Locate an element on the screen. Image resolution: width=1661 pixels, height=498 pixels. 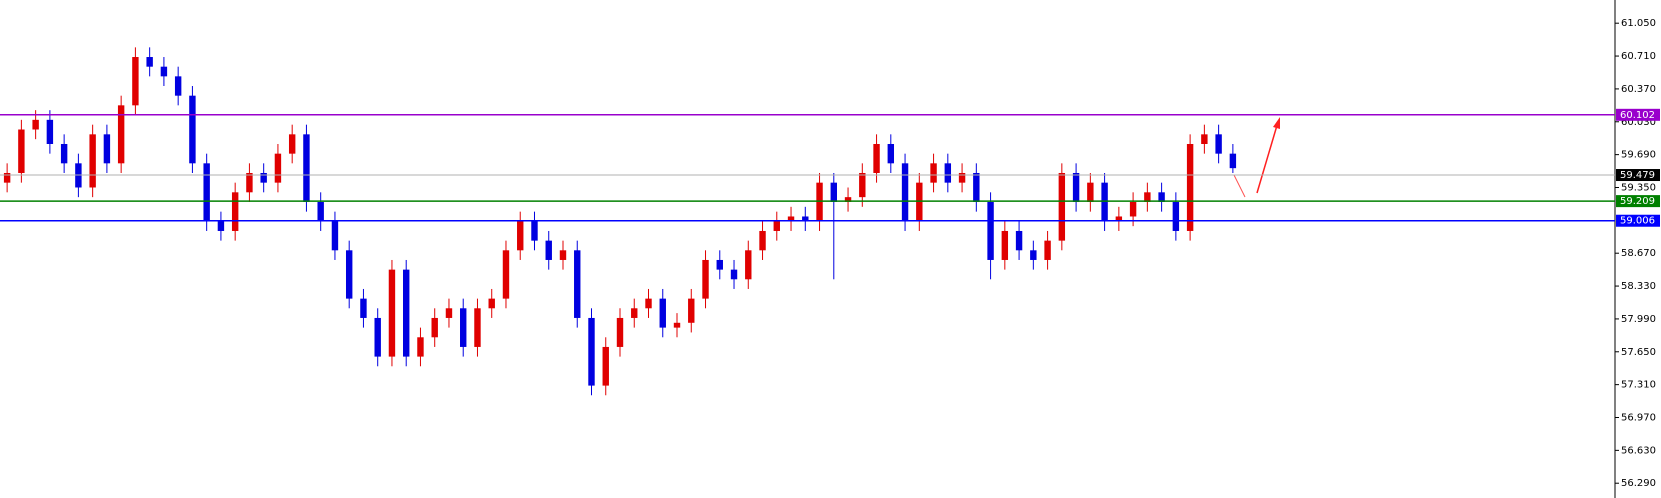
y-tick-label: 58.330 is located at coordinates (1638, 286).